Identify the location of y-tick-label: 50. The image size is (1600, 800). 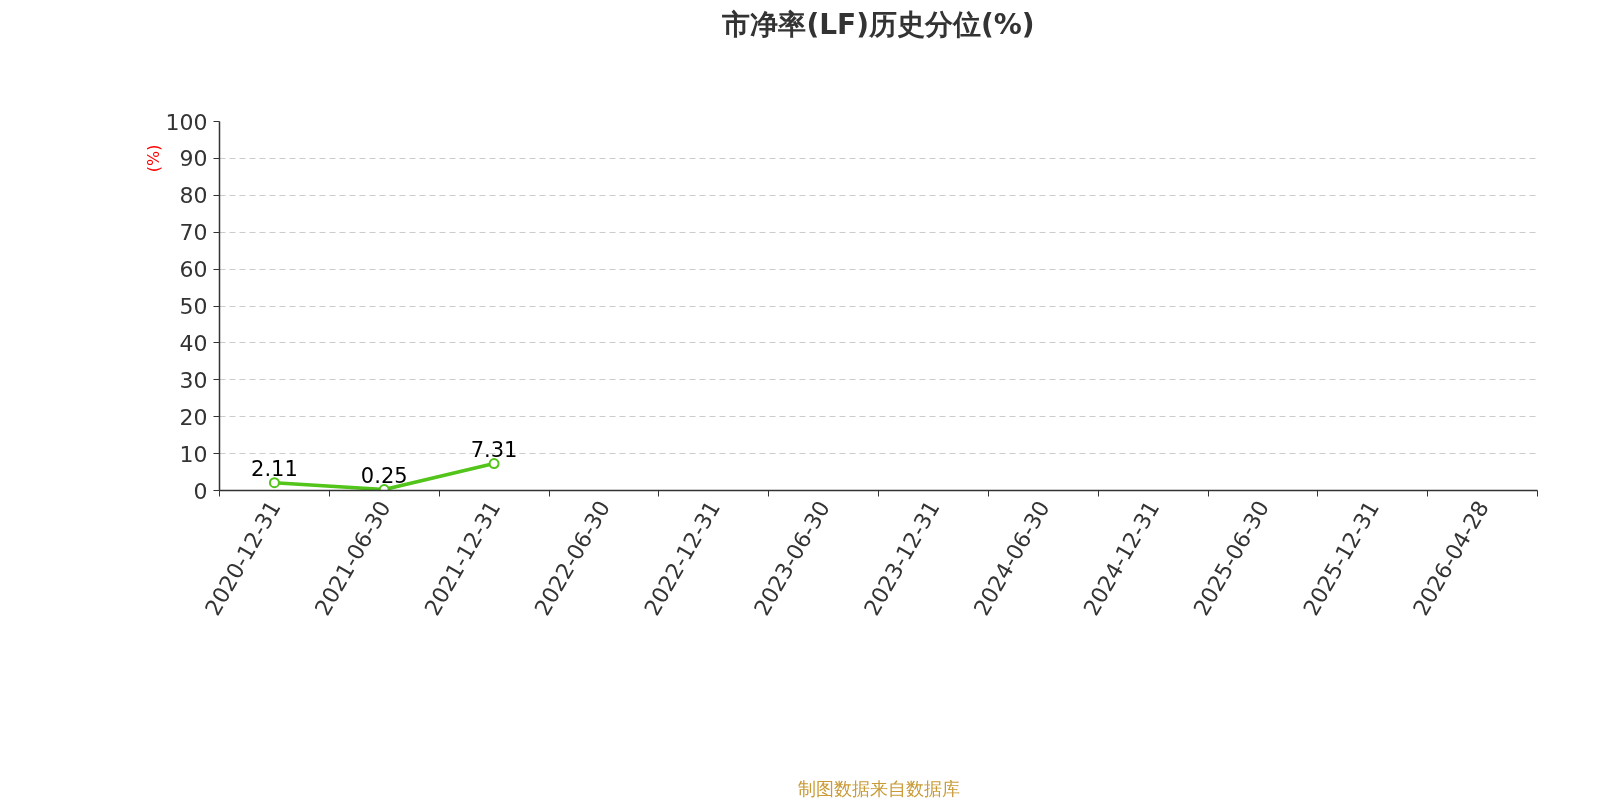
(193, 306).